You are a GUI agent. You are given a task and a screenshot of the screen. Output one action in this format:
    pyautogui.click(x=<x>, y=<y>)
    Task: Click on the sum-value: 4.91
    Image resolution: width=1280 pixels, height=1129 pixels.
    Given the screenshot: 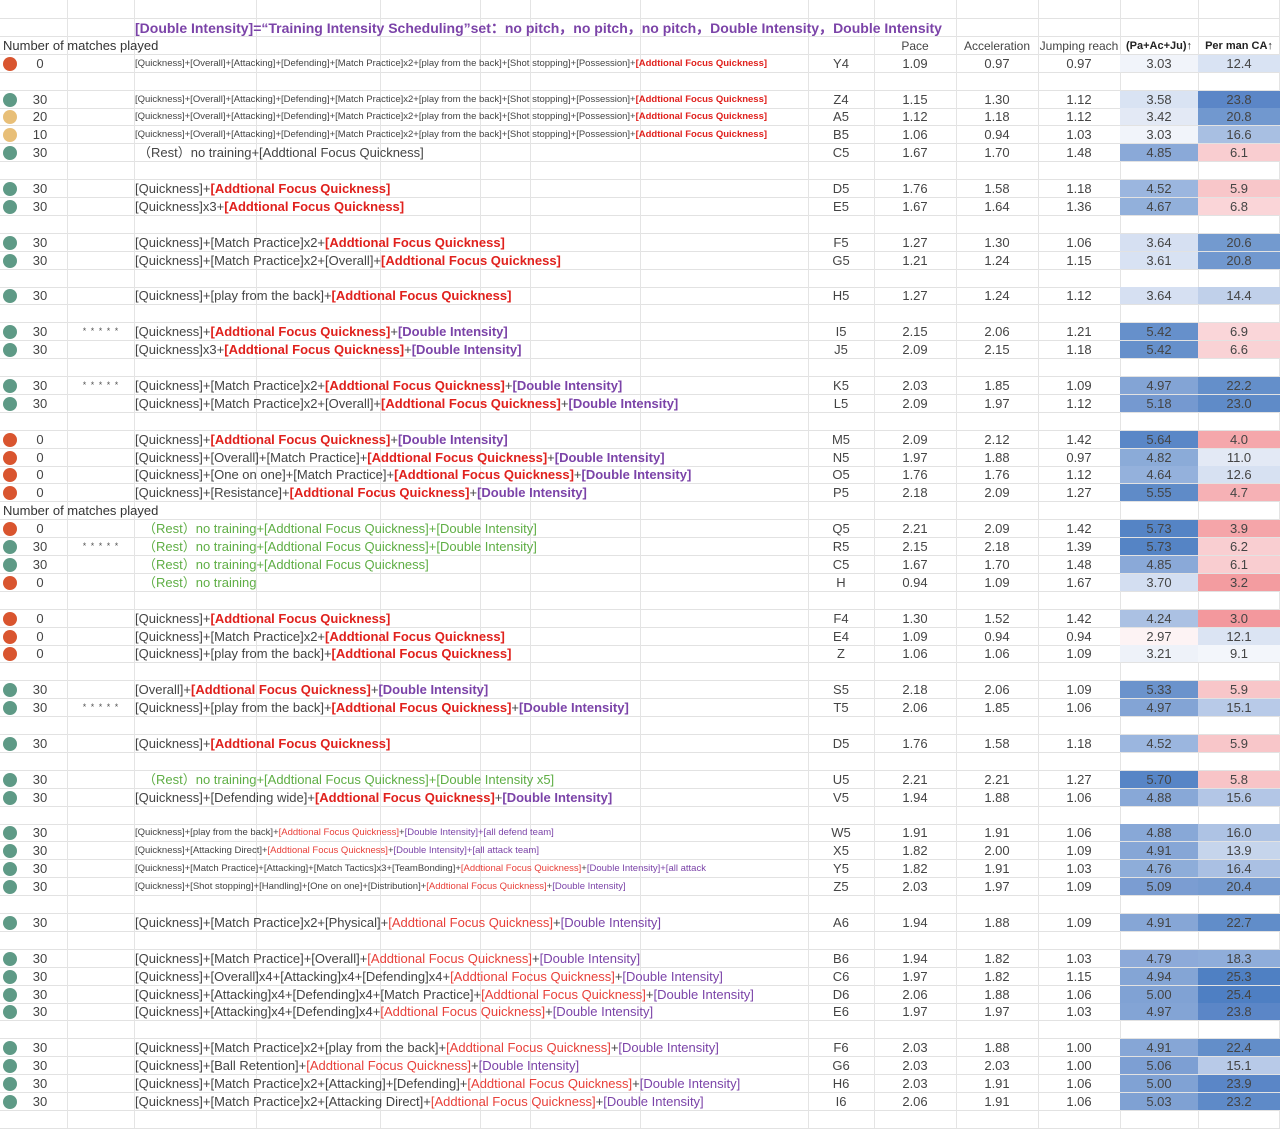 What is the action you would take?
    pyautogui.click(x=1159, y=922)
    